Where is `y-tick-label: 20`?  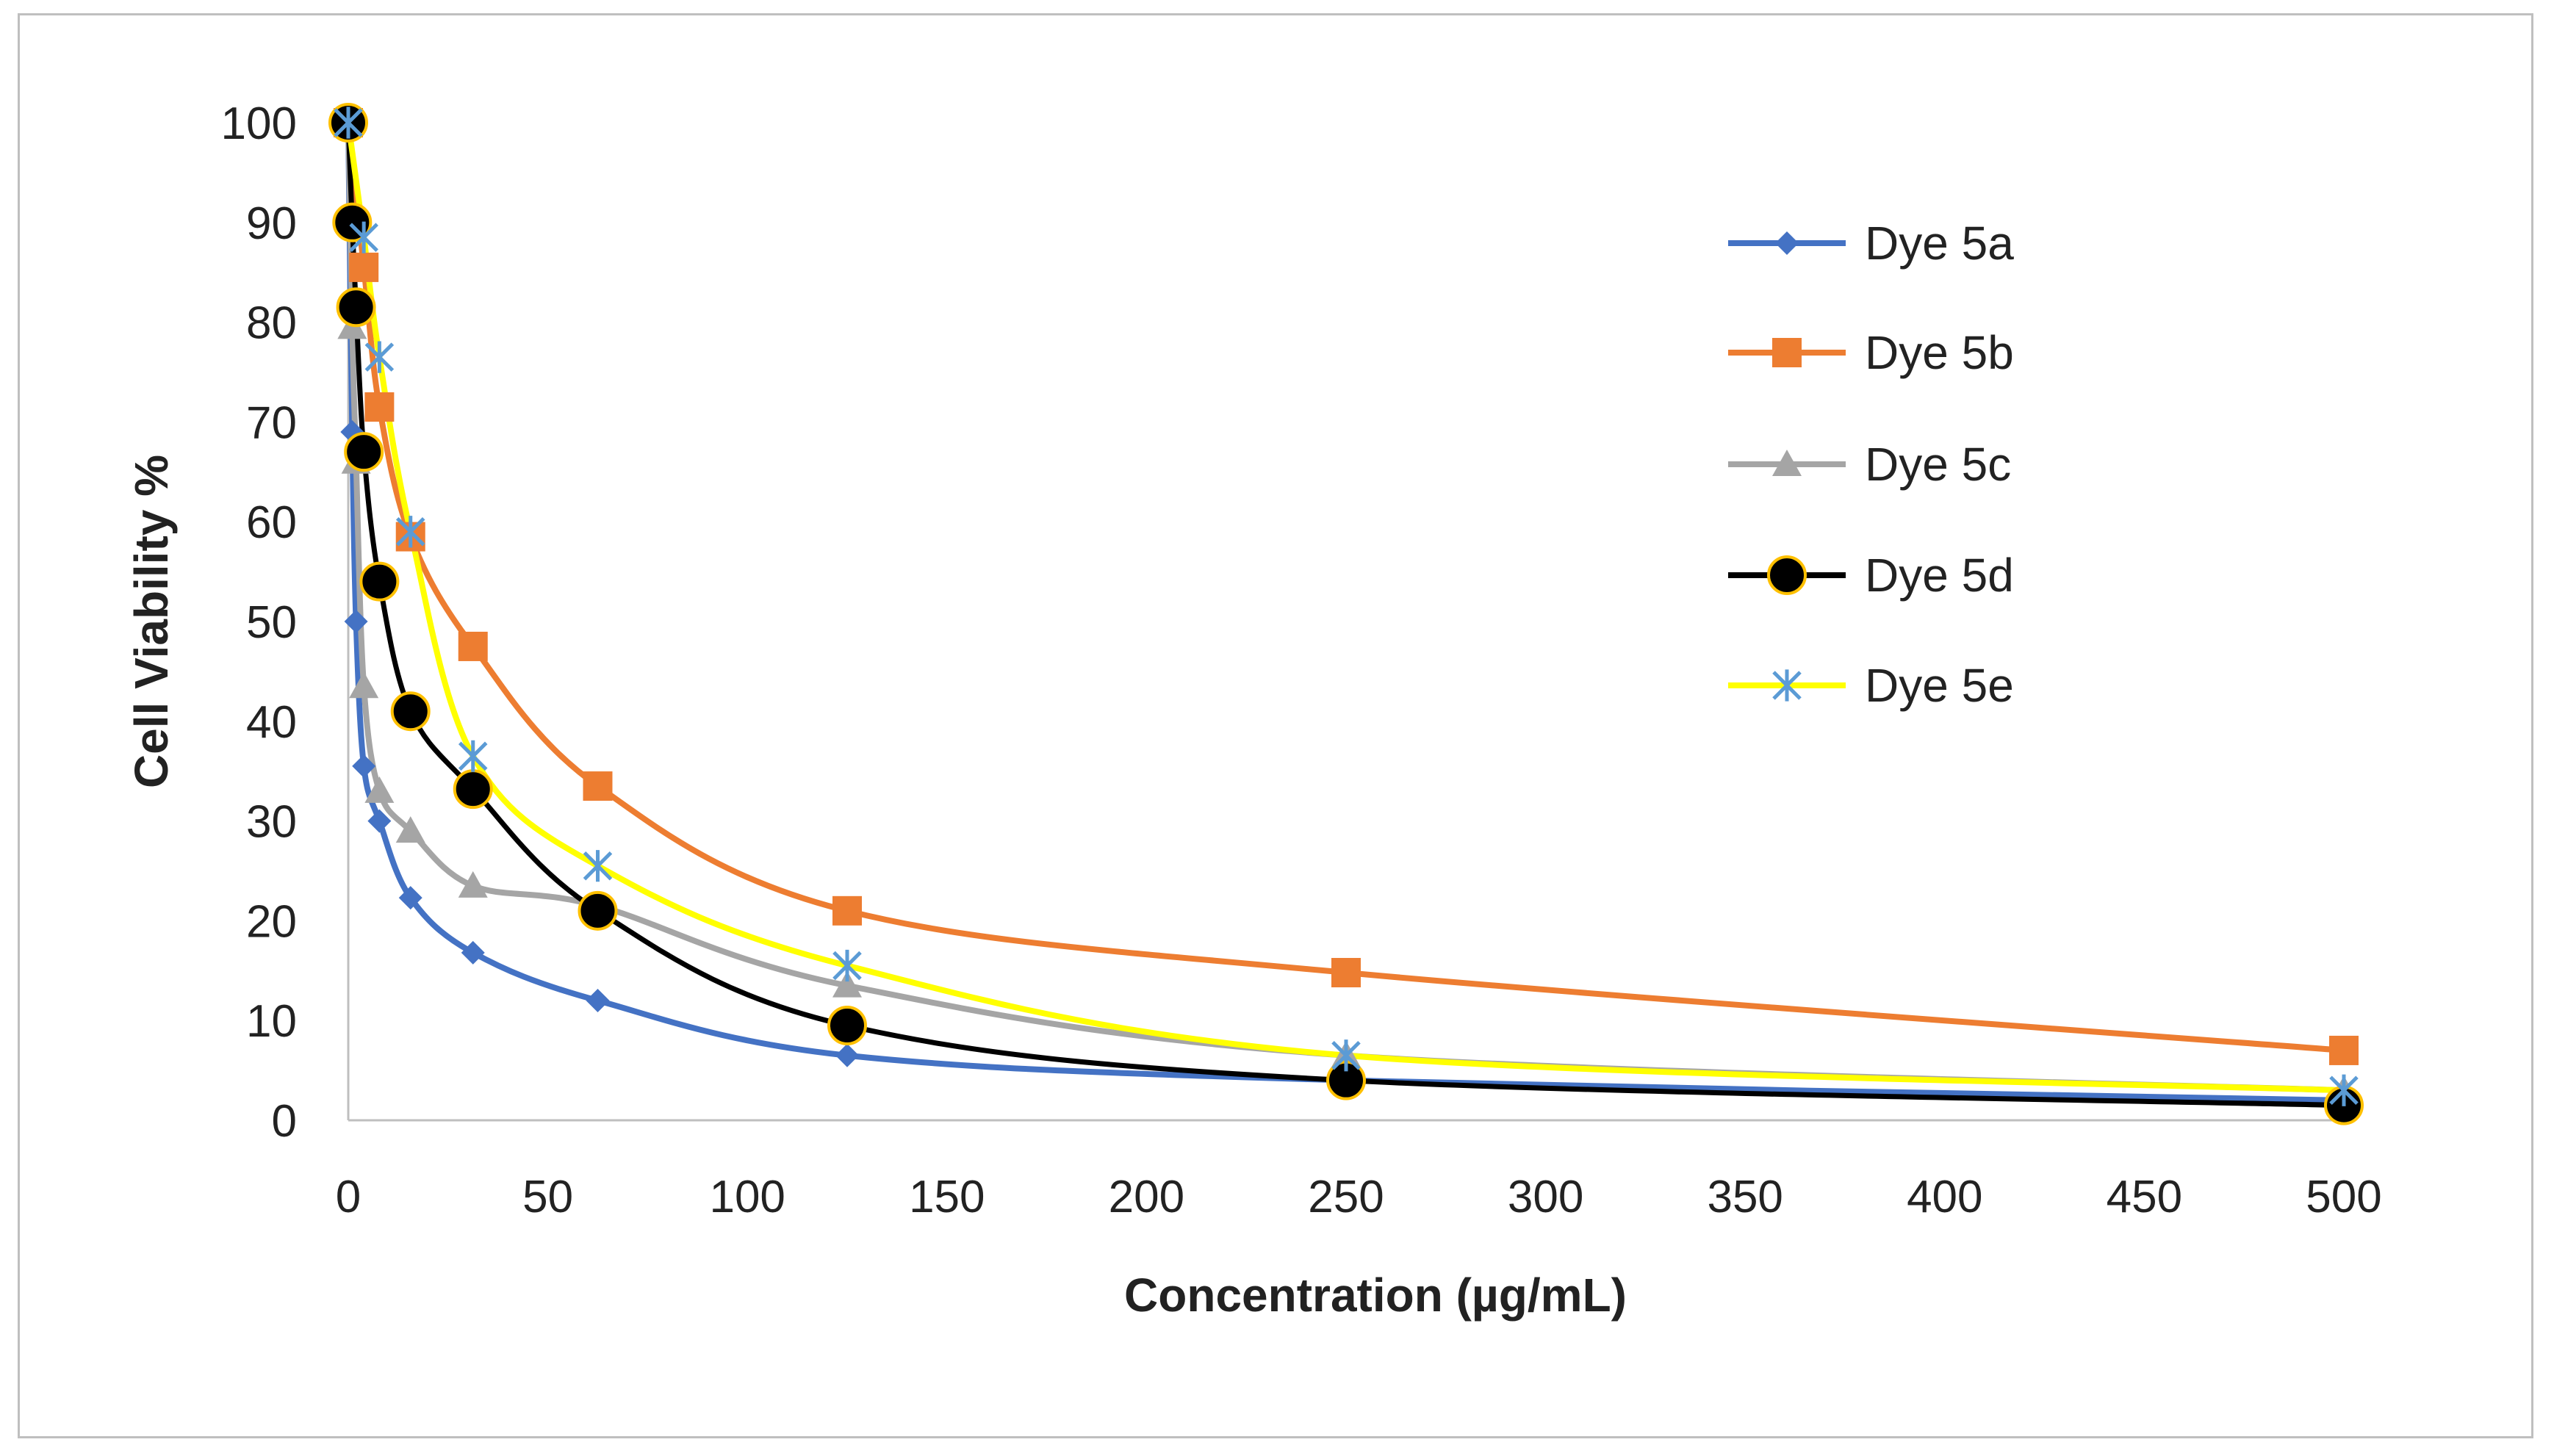 y-tick-label: 20 is located at coordinates (271, 921).